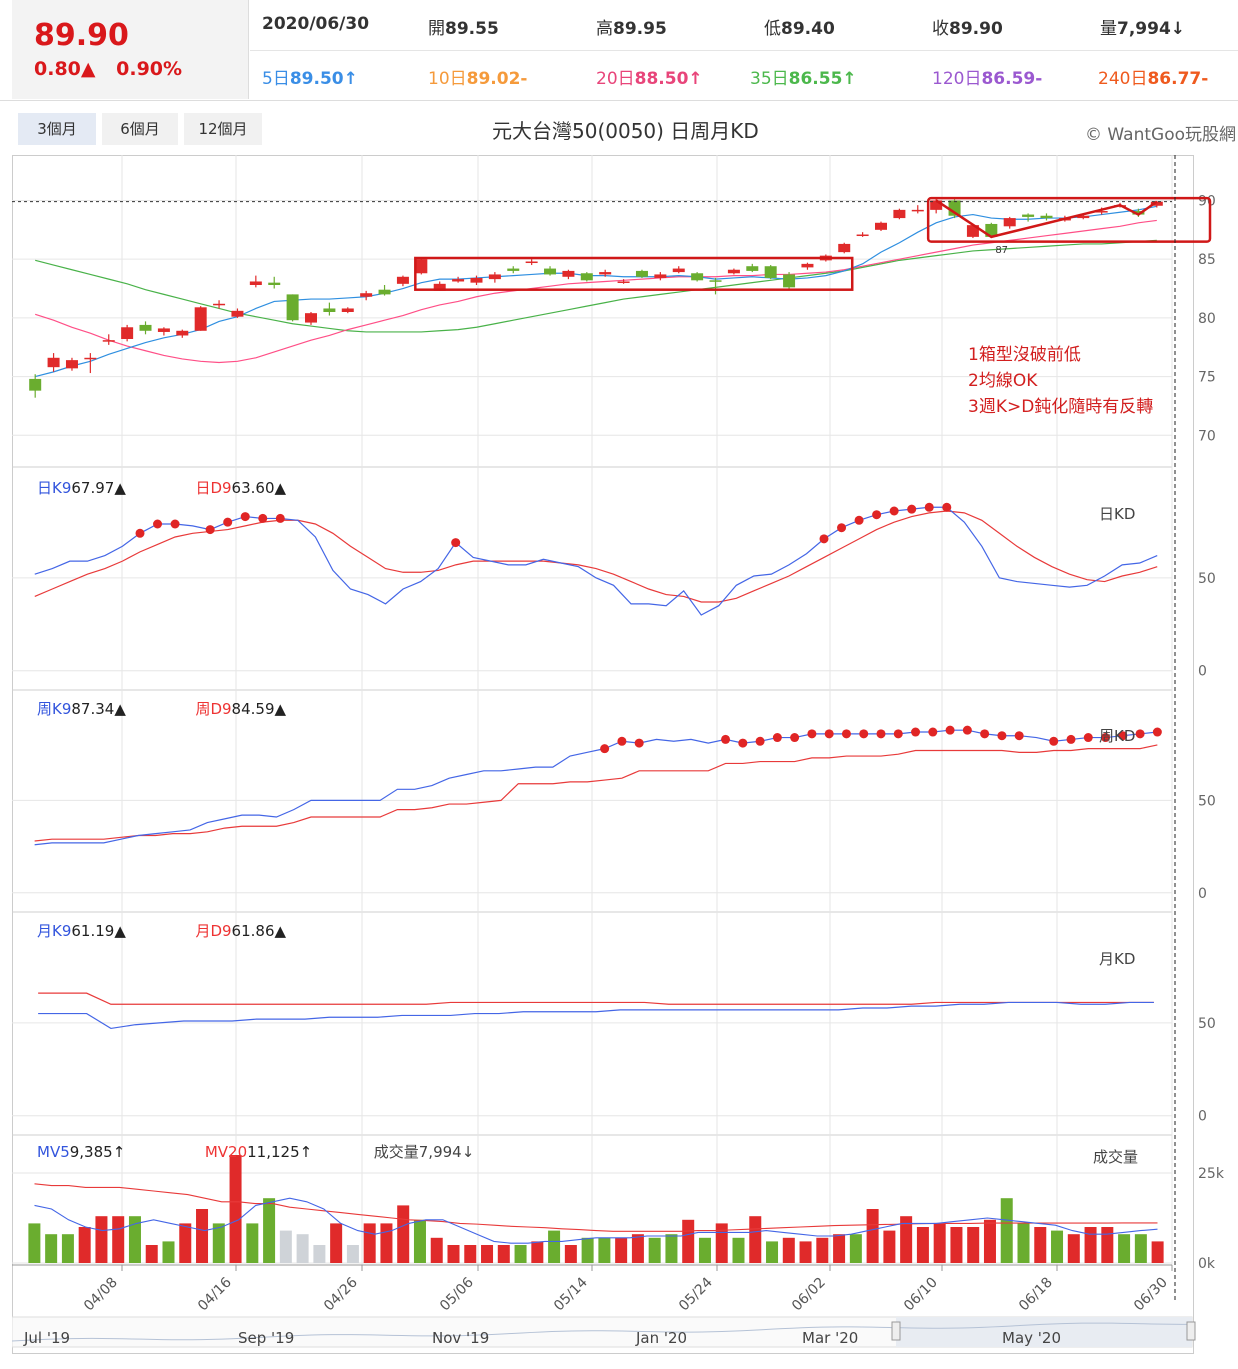 This screenshot has width=1238, height=1369. I want to click on d-line, so click(596, 793).